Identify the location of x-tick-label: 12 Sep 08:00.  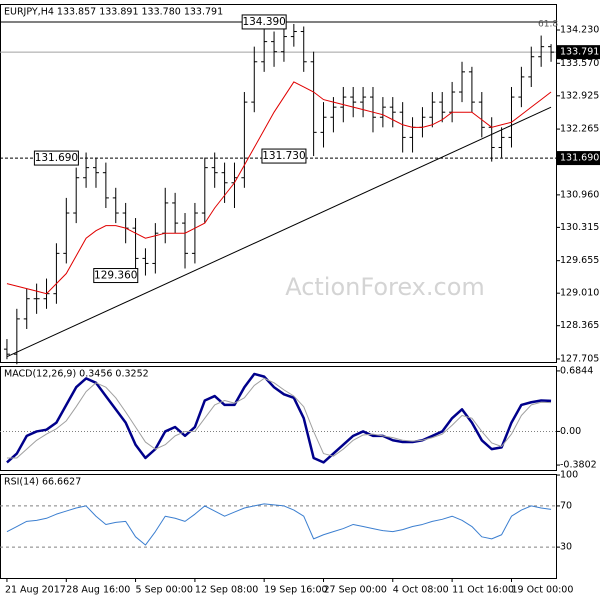
(226, 590).